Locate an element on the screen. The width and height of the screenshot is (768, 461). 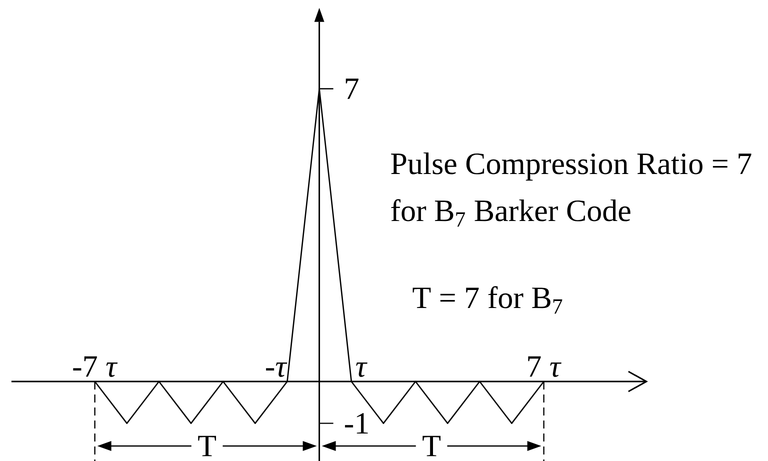
y-tick-label: -1 is located at coordinates (356, 423).